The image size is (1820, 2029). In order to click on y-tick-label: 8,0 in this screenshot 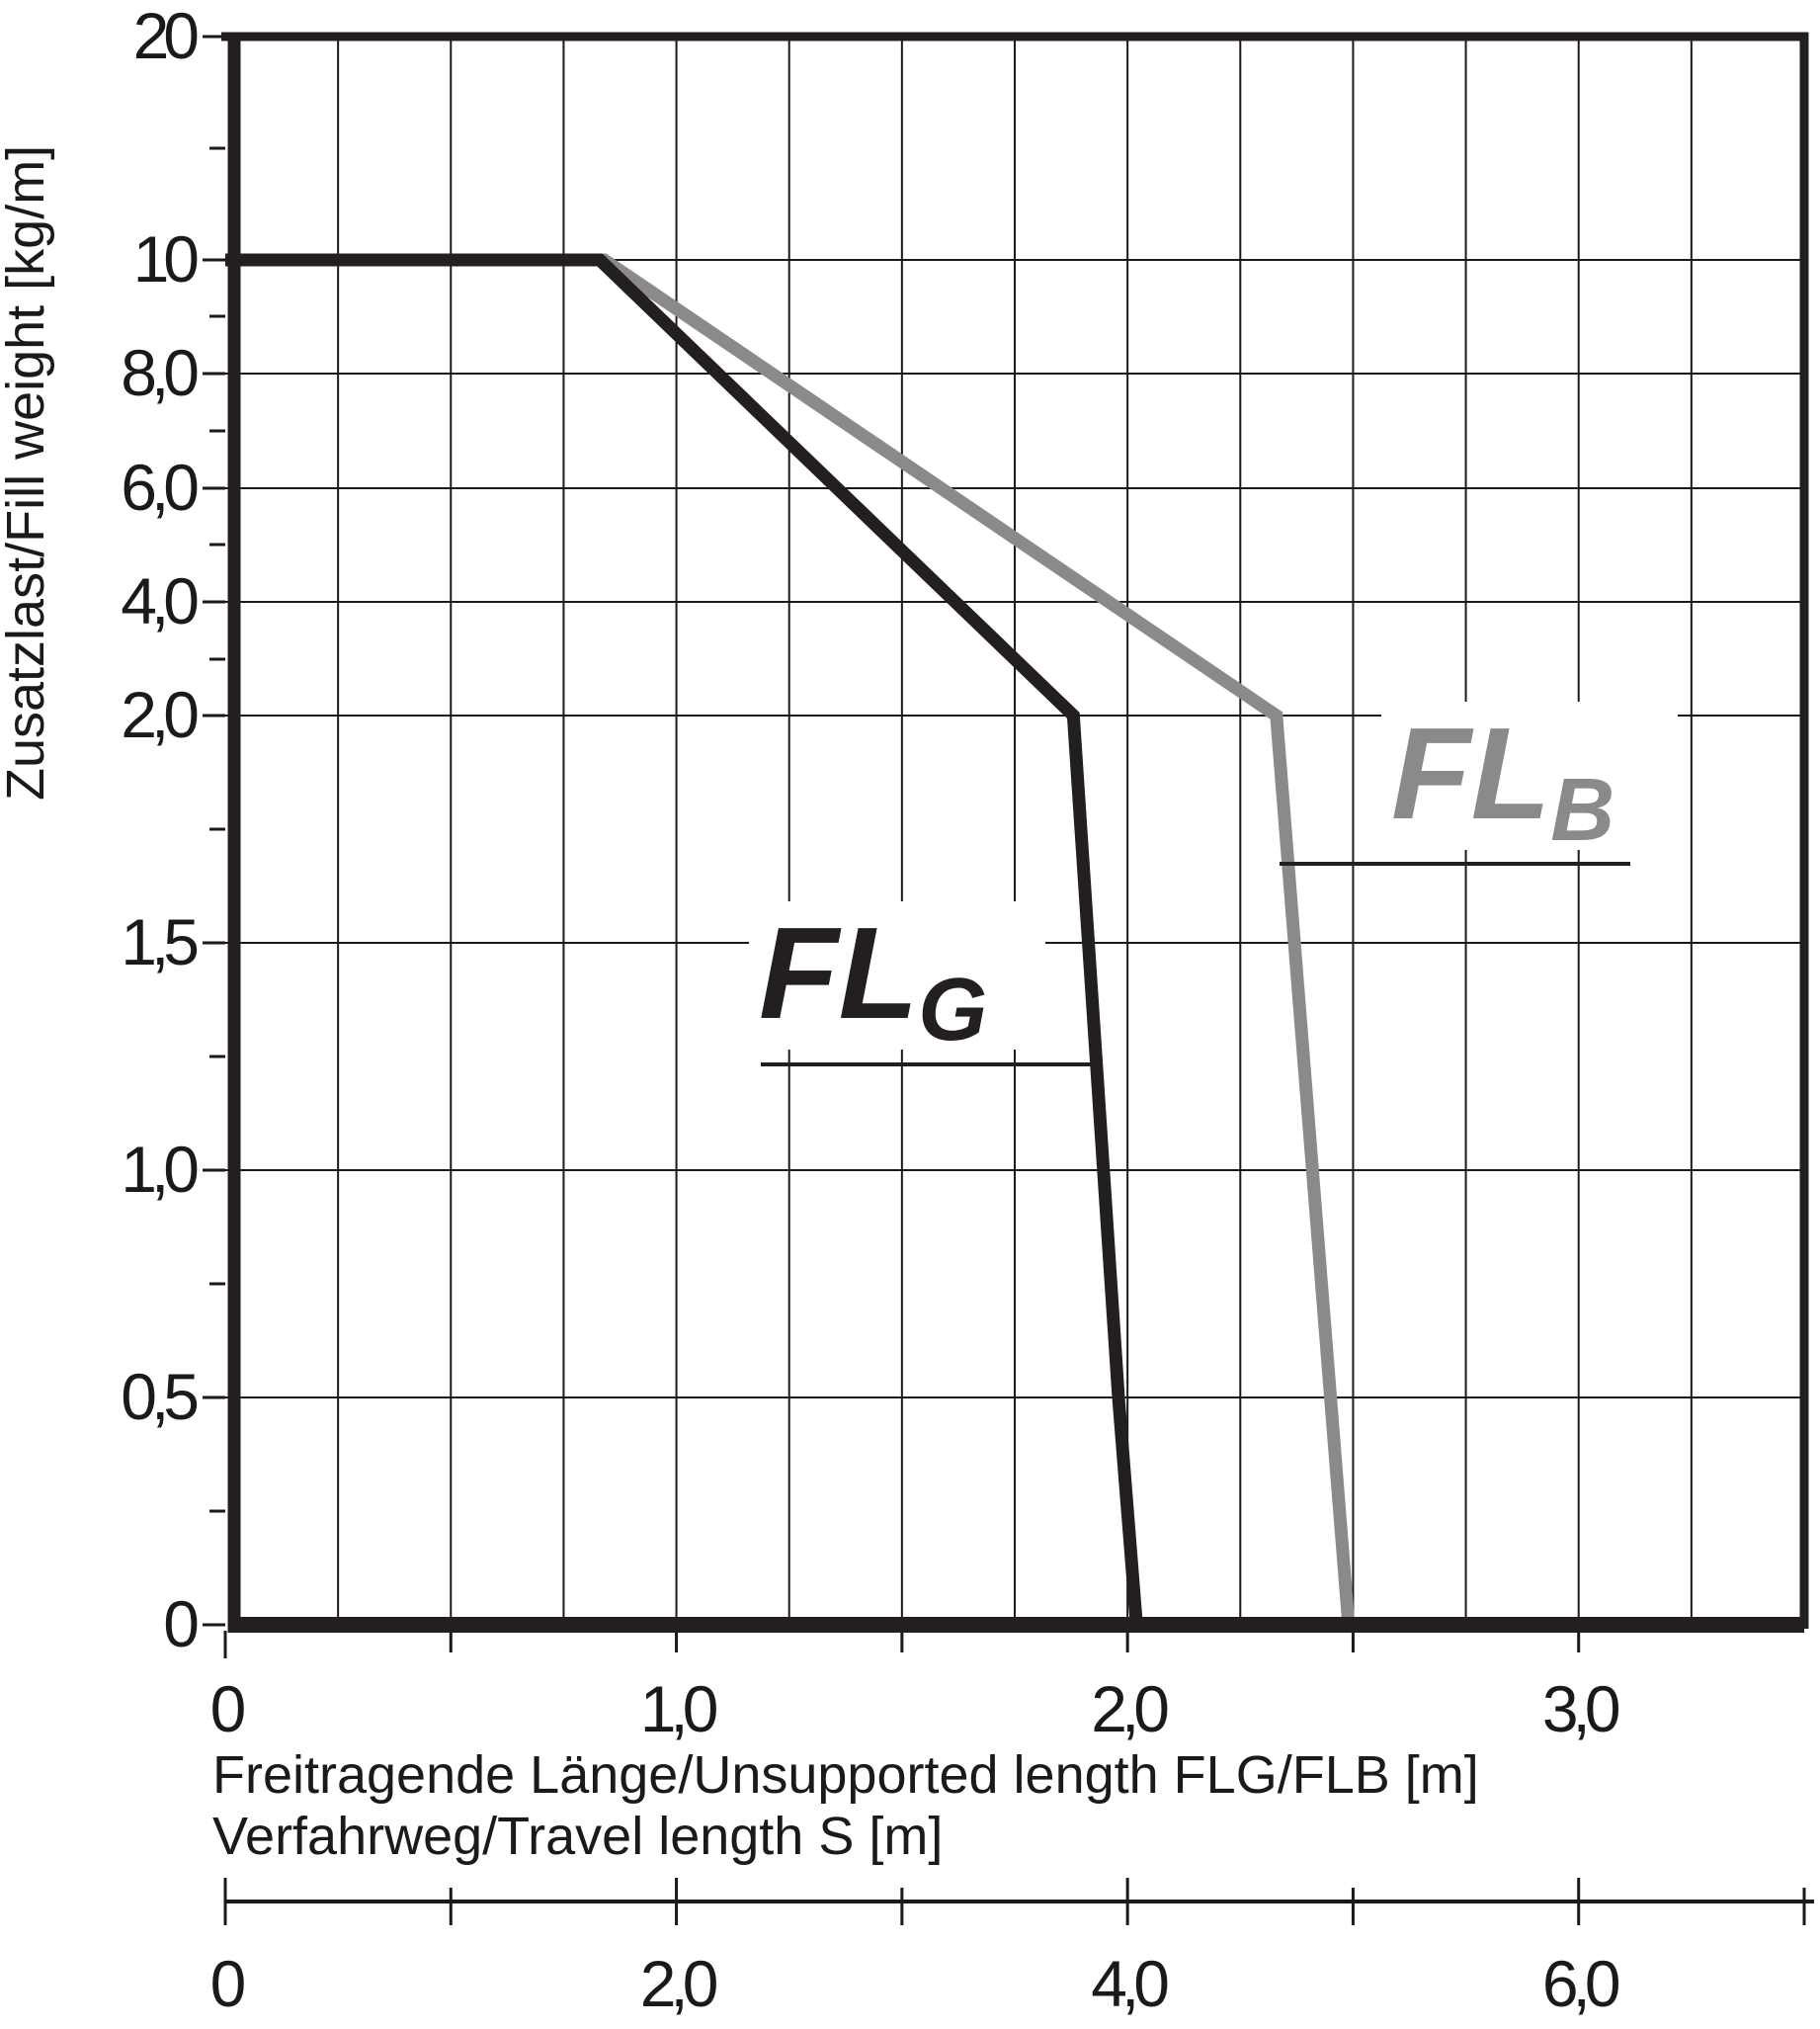, I will do `click(159, 372)`.